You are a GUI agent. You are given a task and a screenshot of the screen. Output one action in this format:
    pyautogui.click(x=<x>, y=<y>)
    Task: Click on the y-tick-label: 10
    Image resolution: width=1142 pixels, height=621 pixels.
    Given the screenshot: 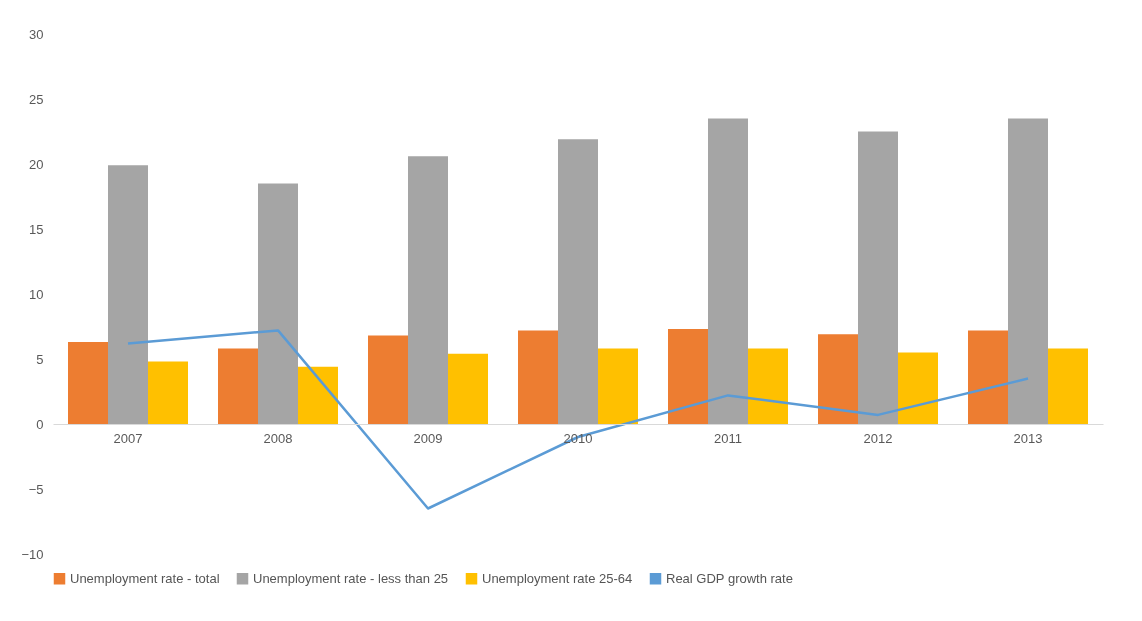 What is the action you would take?
    pyautogui.click(x=36, y=294)
    